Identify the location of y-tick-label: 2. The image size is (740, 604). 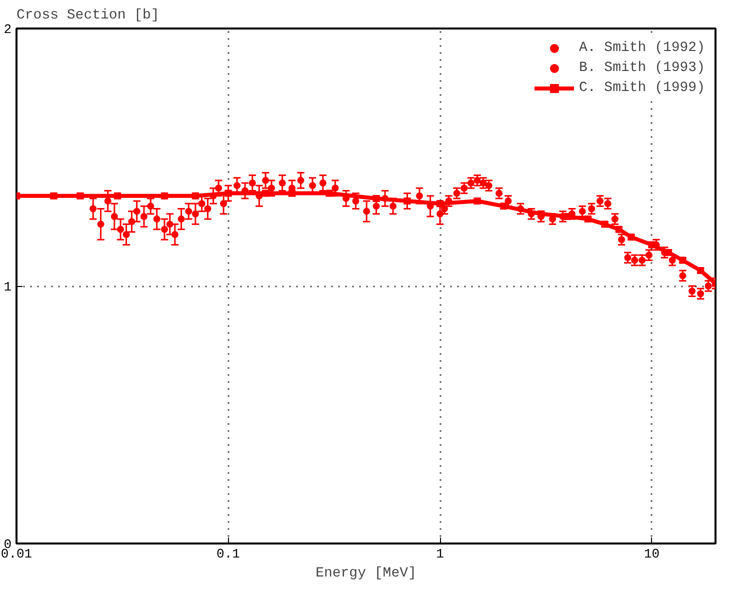
(8, 29).